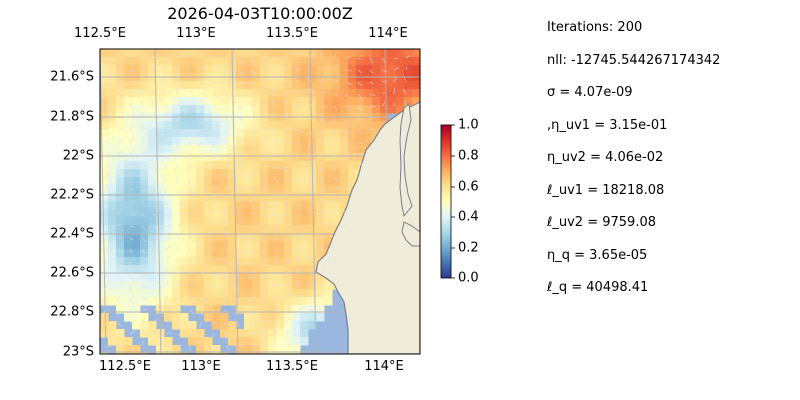 This screenshot has height=400, width=800. I want to click on bottom-longitude-label: 114°E, so click(384, 366).